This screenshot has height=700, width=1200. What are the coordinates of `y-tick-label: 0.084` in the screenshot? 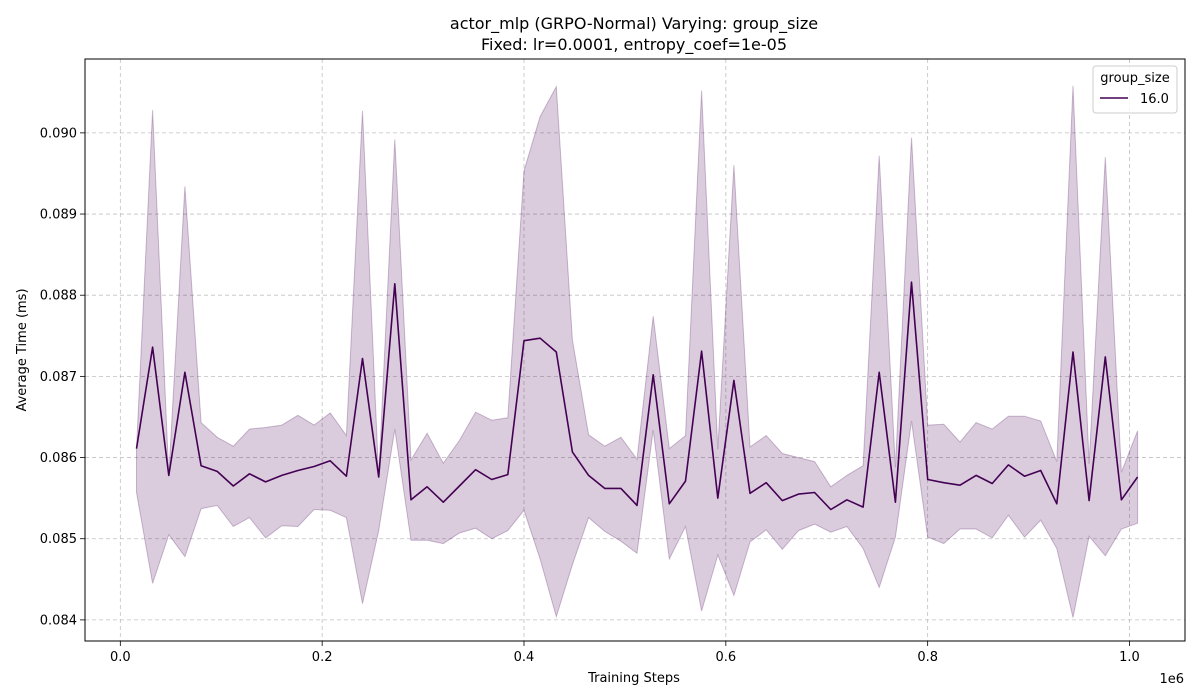 It's located at (58, 620).